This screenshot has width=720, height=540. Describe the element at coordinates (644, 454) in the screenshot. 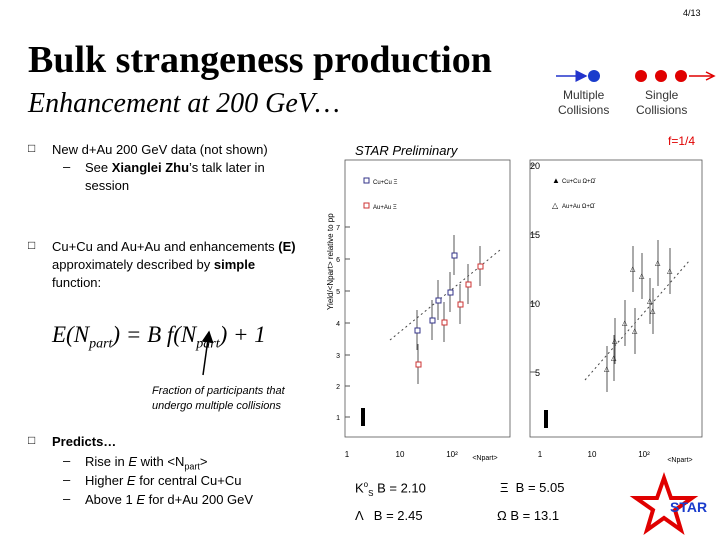

I see `x-tick-label: 10²` at that location.